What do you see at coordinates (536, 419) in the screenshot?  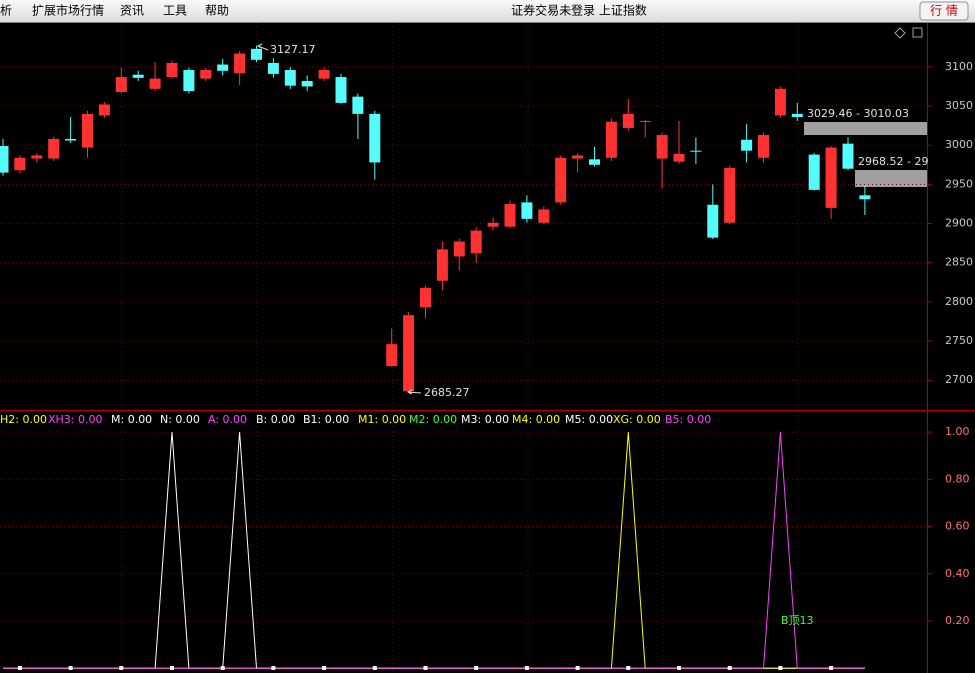 I see `legend-item: M4: 0.00` at bounding box center [536, 419].